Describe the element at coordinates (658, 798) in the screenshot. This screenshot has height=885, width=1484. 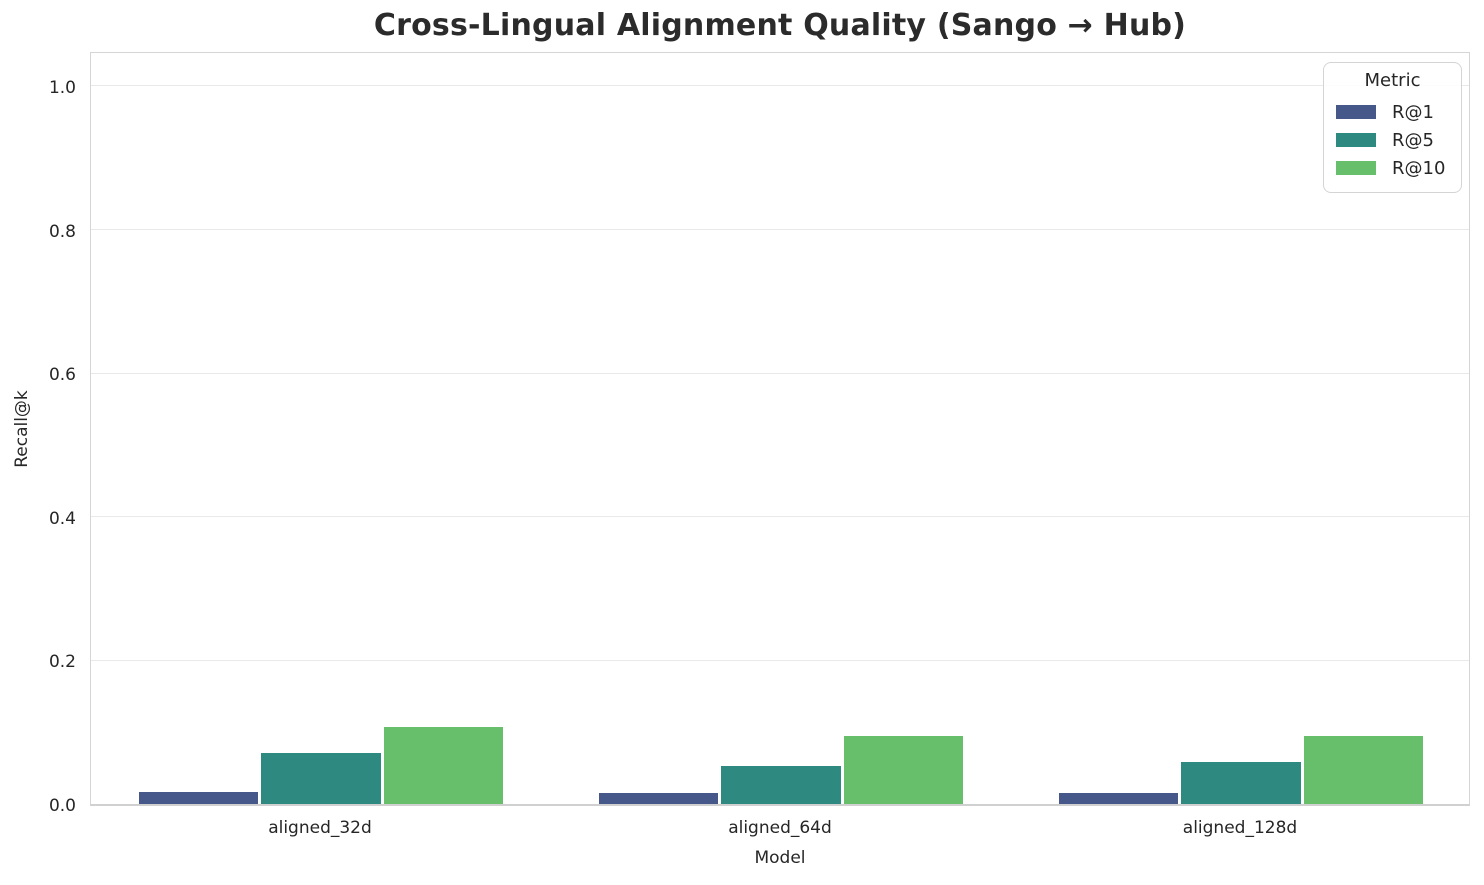
I see `bar-aligned_64d-R@1` at that location.